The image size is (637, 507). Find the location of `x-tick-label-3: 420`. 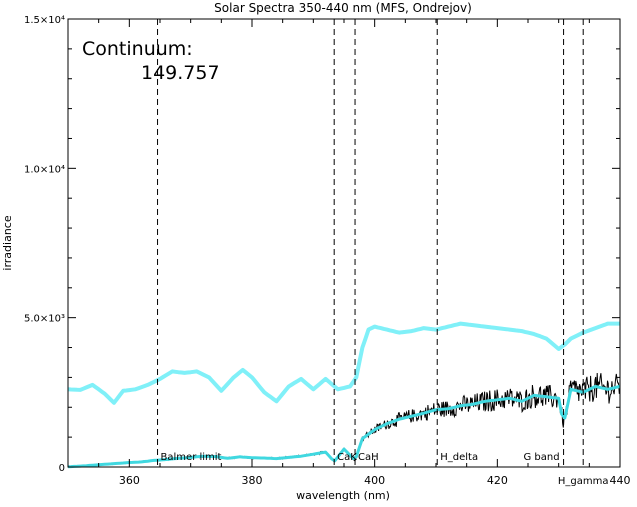

x-tick-label-3: 420 is located at coordinates (497, 480).